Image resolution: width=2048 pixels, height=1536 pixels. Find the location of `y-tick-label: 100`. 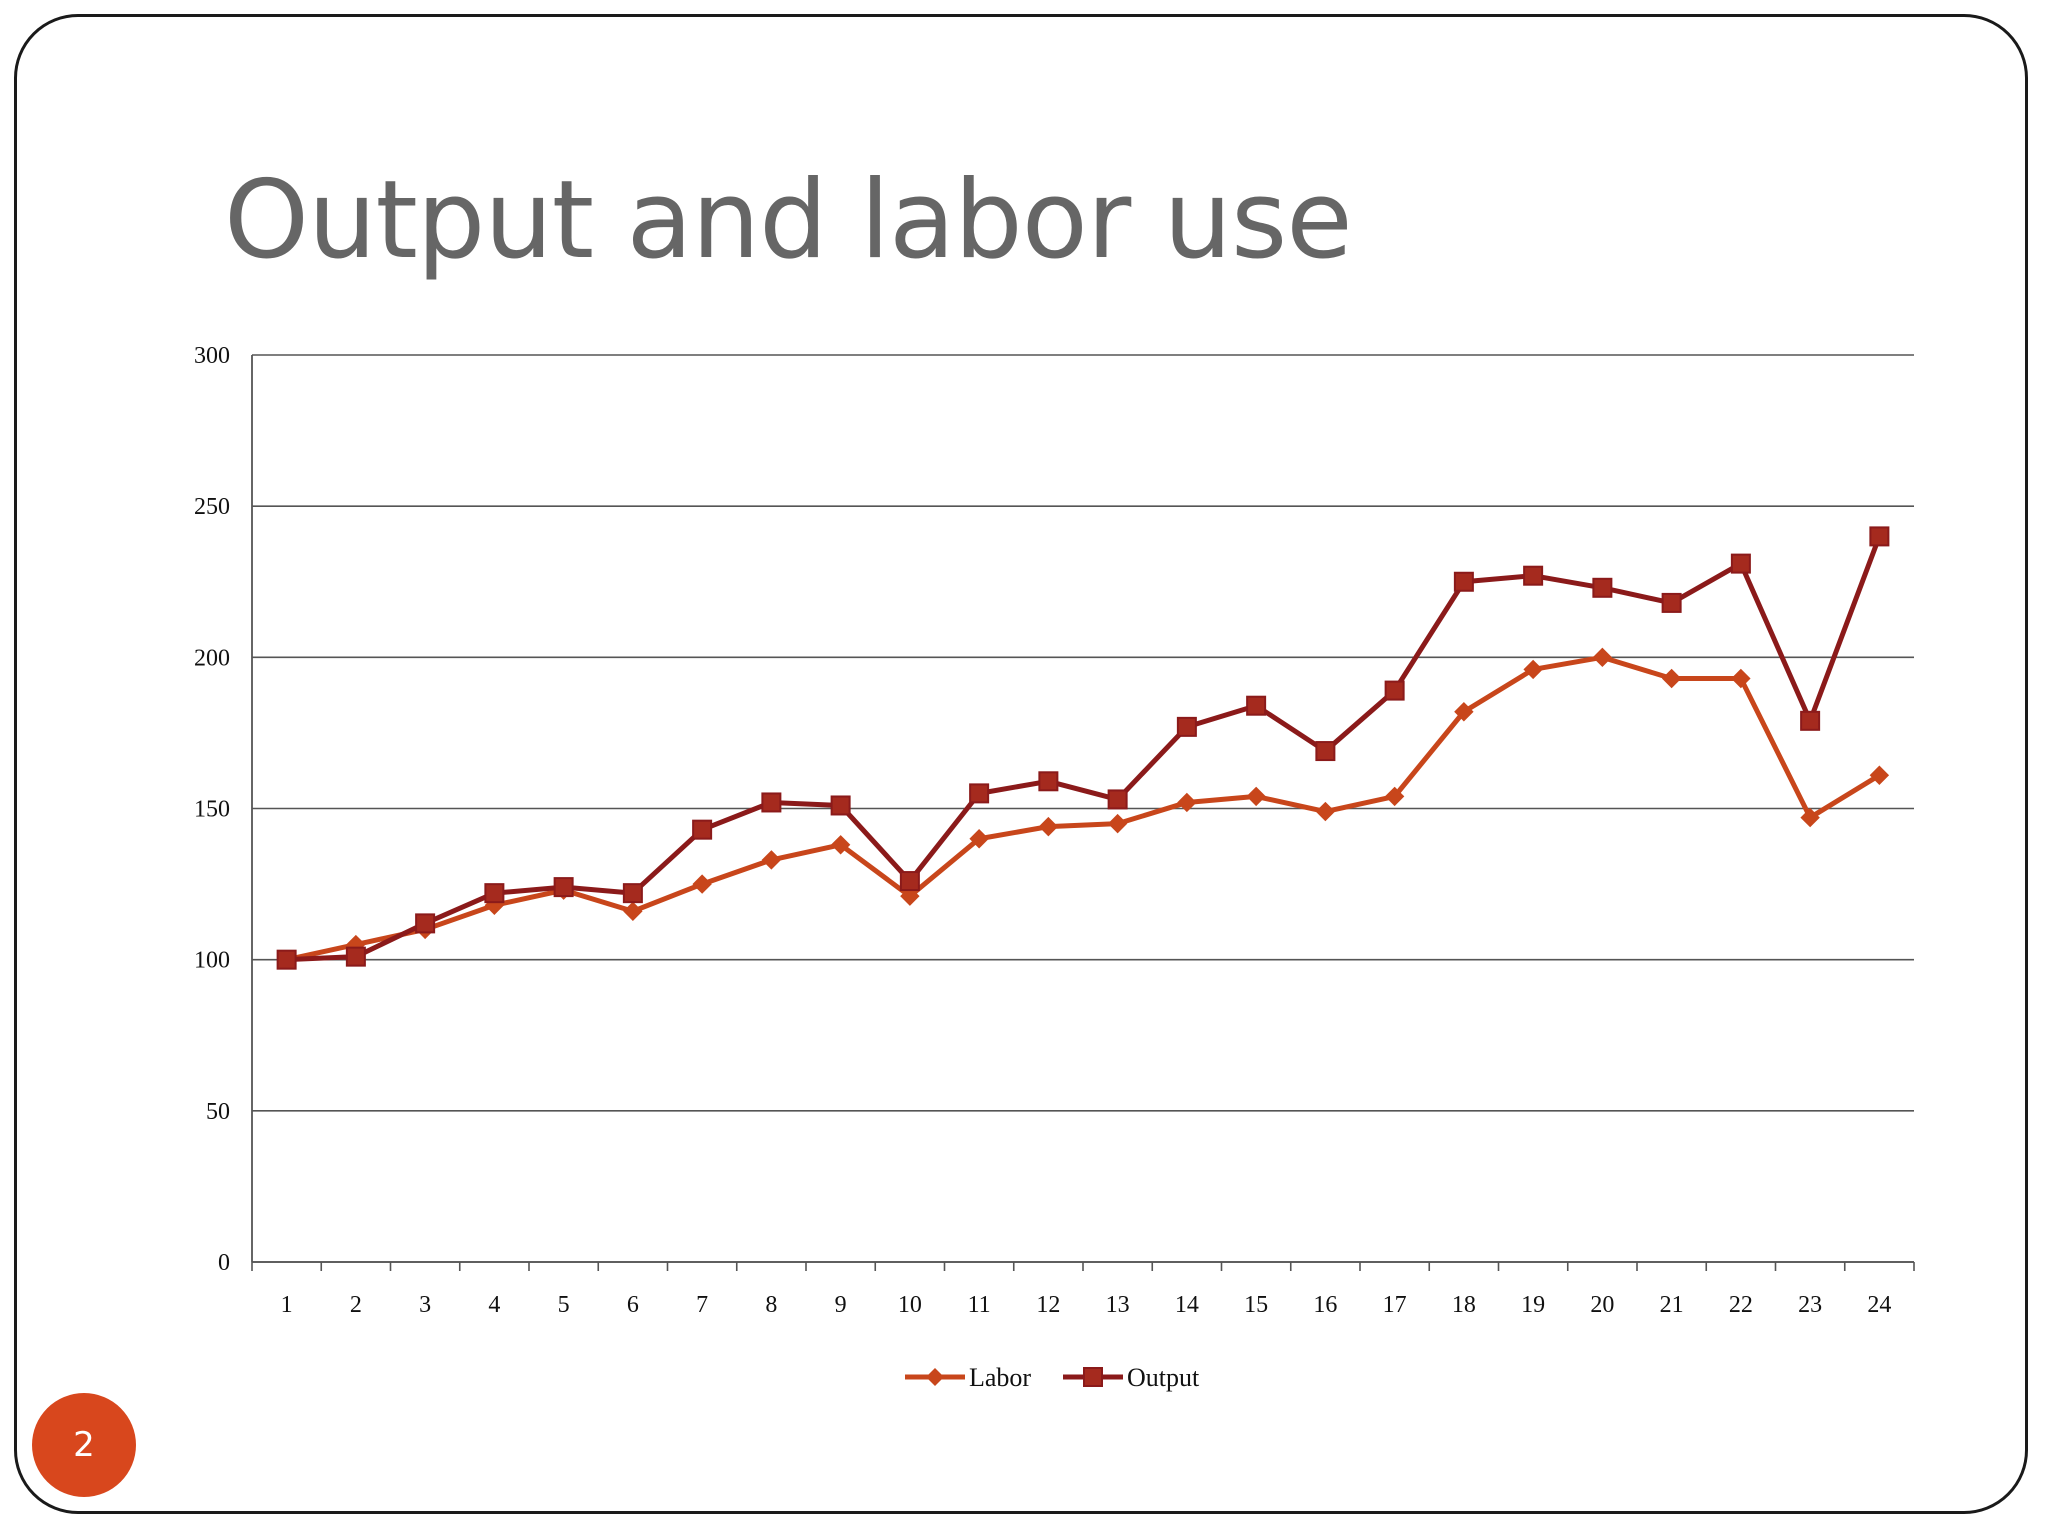

y-tick-label: 100 is located at coordinates (212, 961).